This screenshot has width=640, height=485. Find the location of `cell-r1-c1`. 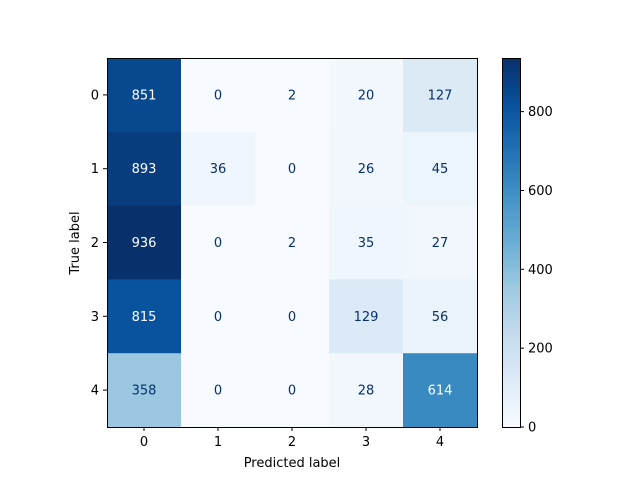

cell-r1-c1 is located at coordinates (218, 169).